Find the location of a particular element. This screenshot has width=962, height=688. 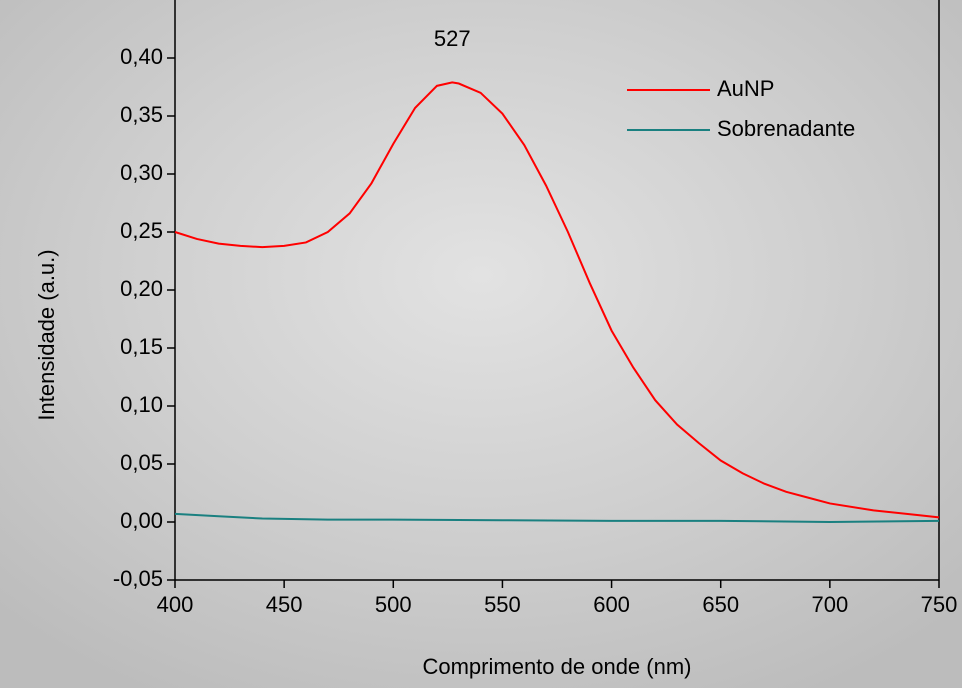

y-tick-label: 0,05 is located at coordinates (141, 462).